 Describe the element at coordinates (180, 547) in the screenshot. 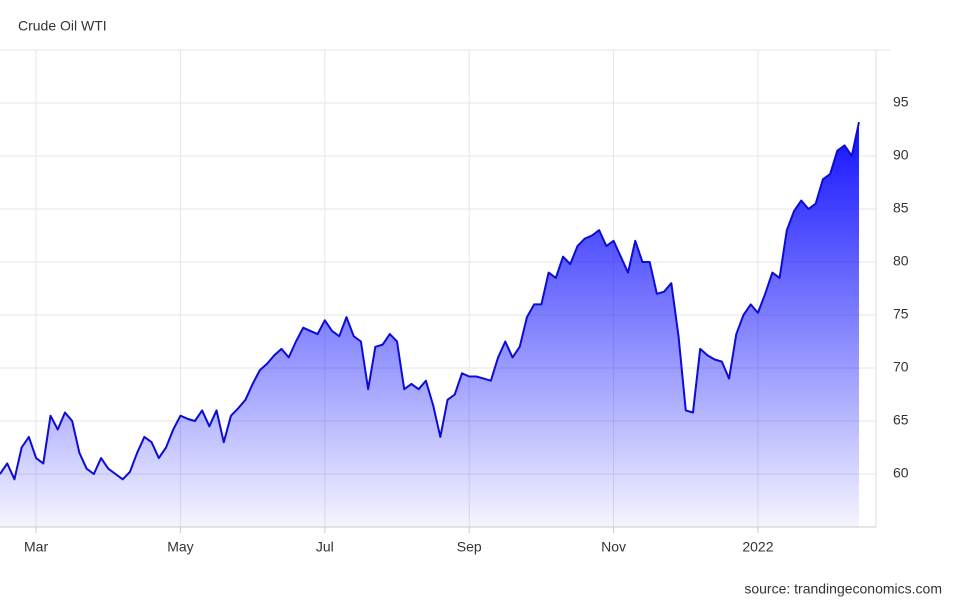

I see `x-tick-label: May` at that location.